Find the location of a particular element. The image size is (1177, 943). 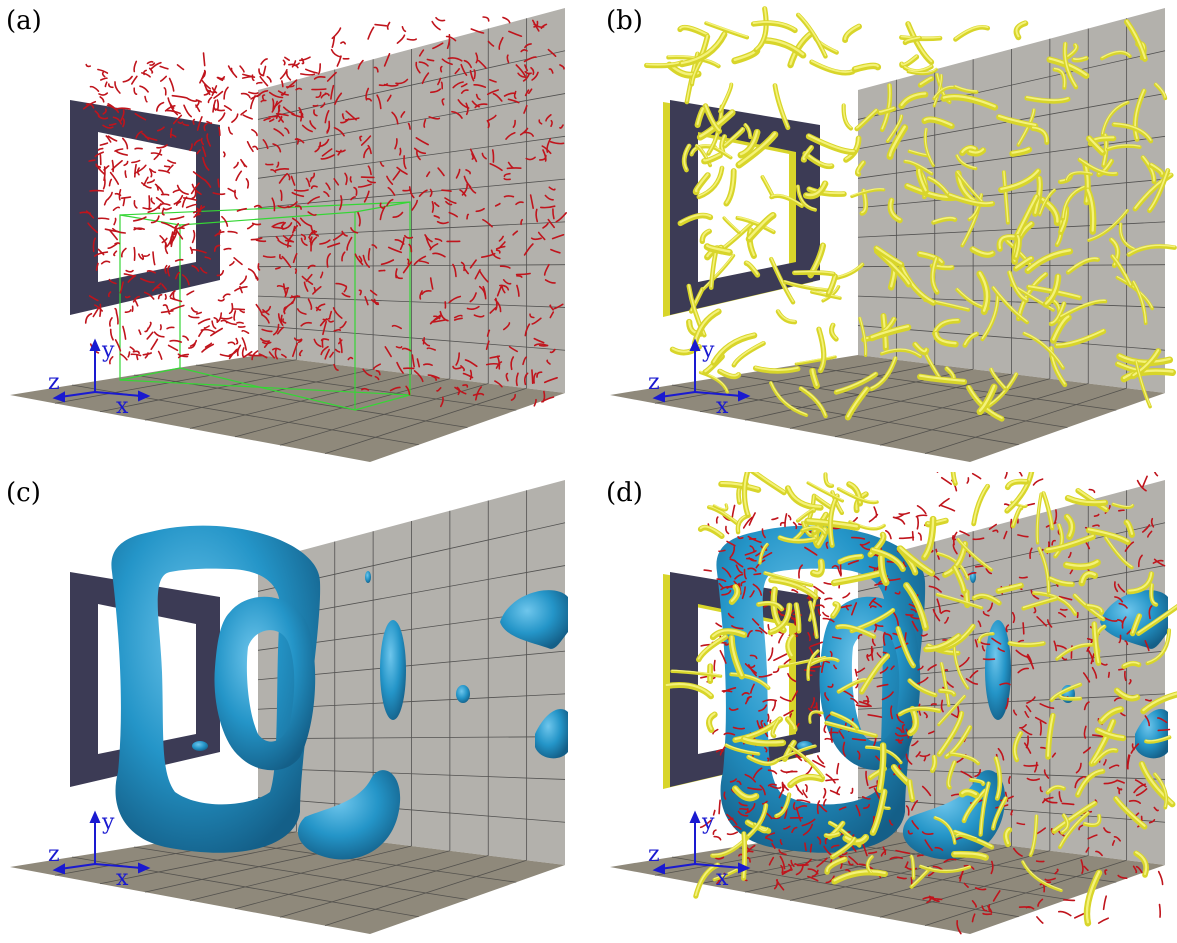

inner-ring is located at coordinates (265, 683).